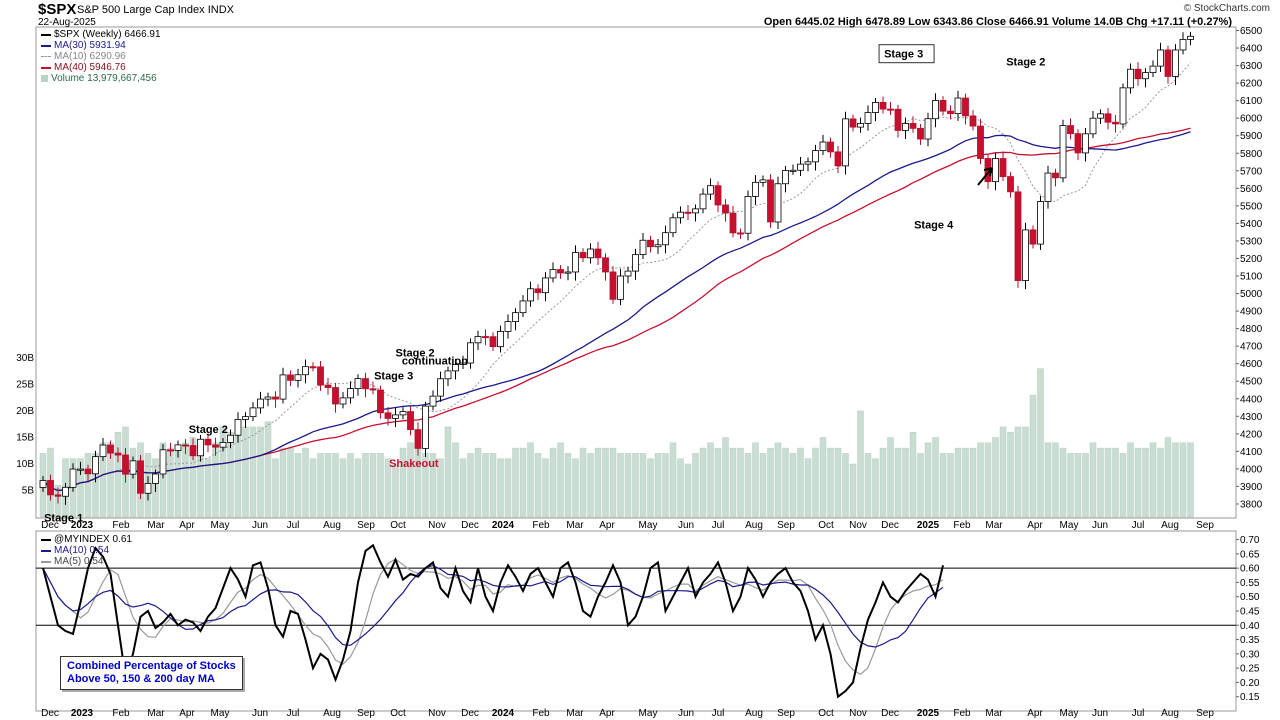 The image size is (1280, 720). I want to click on chart-annotation: Stage 1, so click(63, 519).